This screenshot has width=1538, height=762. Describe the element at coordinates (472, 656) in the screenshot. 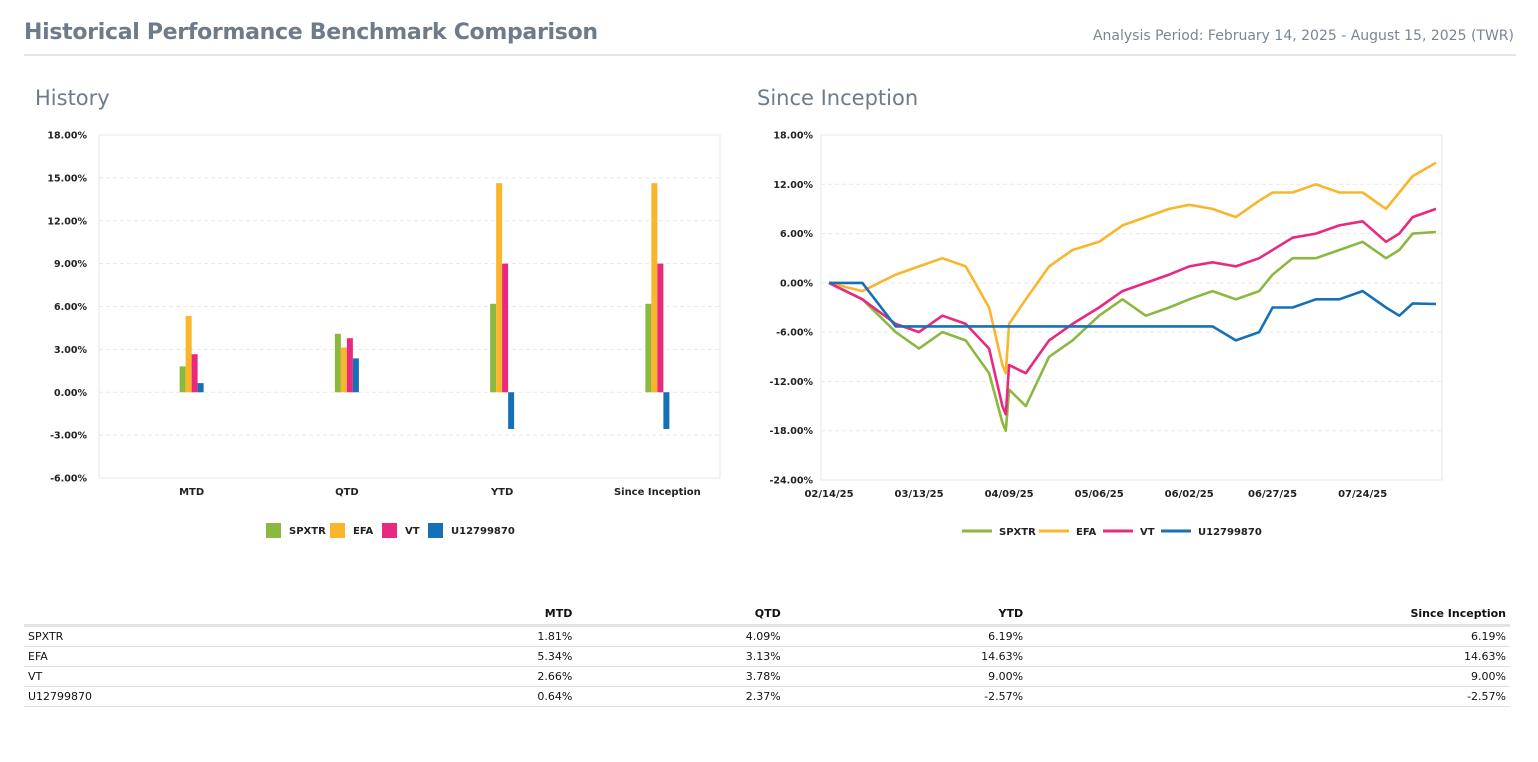

I see `table-cell: 5.34%` at that location.